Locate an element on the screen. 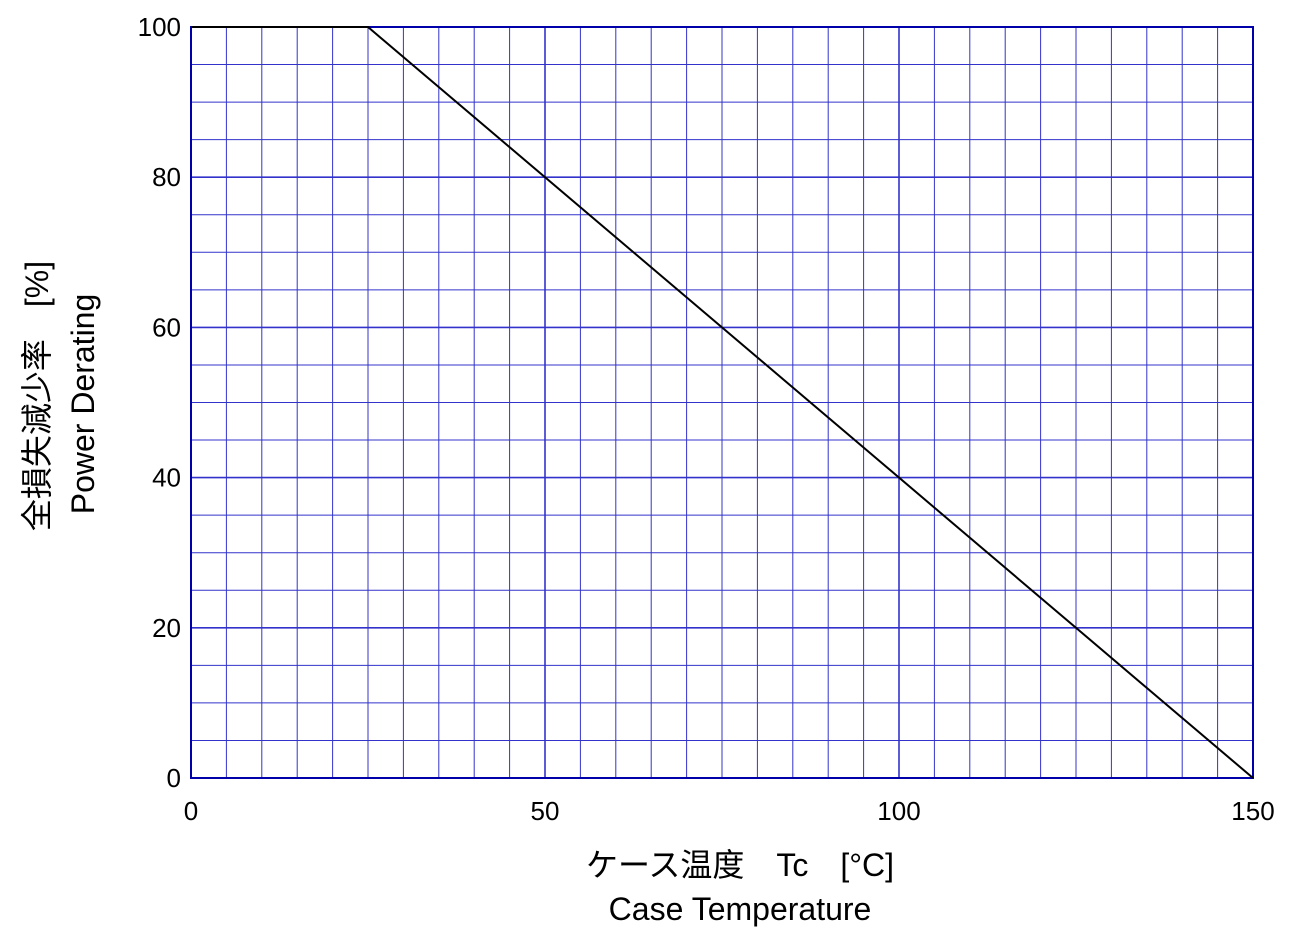  y-tick-label: 0 is located at coordinates (174, 778).